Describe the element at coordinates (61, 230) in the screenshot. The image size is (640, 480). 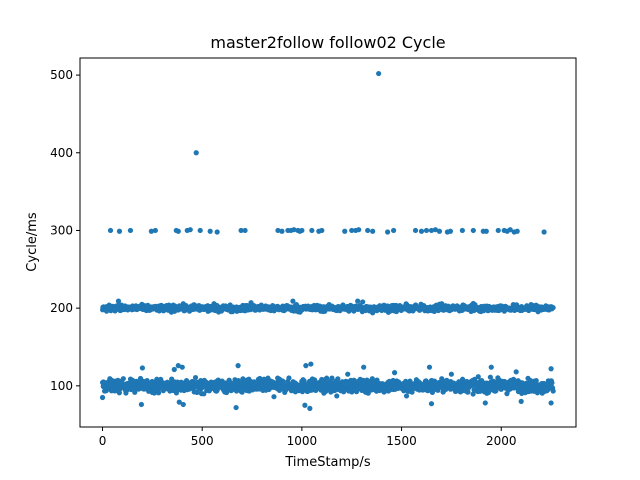
I see `y-tick-label: 300` at that location.